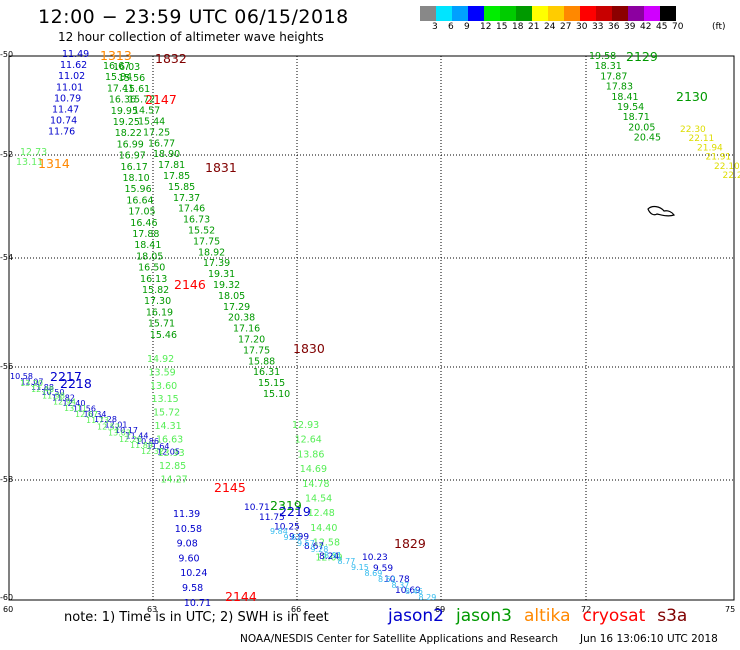 The image size is (740, 650). What do you see at coordinates (152, 609) in the screenshot?
I see `longitude-label: 63` at bounding box center [152, 609].